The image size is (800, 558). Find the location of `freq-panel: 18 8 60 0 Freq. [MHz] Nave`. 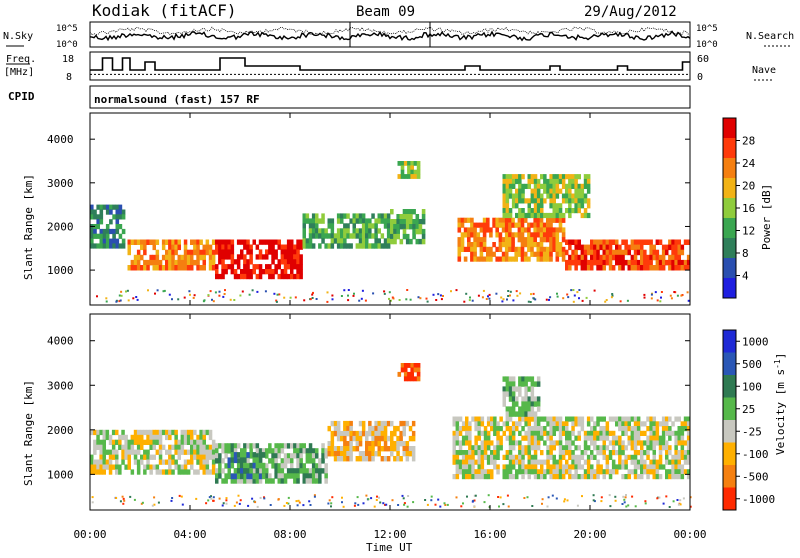

freq-panel: 18 8 60 0 Freq. [MHz] Nave is located at coordinates (390, 67).